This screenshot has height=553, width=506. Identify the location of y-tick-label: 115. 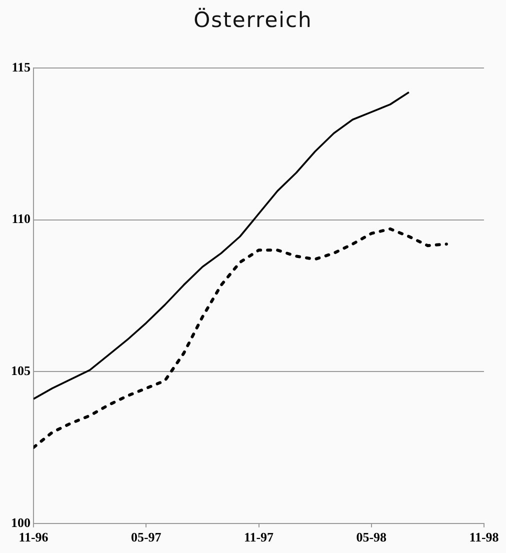
(21, 66).